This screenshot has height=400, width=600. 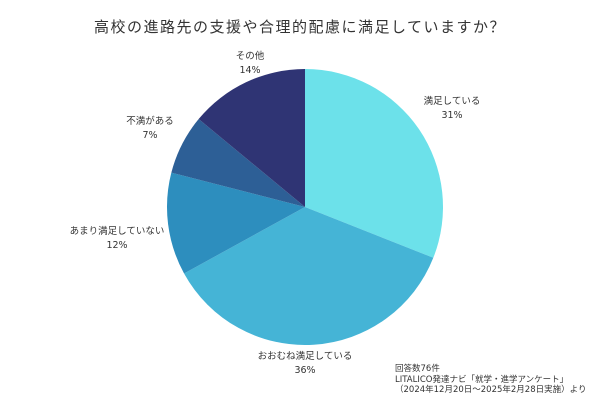 What do you see at coordinates (452, 108) in the screenshot?
I see `label-satisfied: 満足している 31%` at bounding box center [452, 108].